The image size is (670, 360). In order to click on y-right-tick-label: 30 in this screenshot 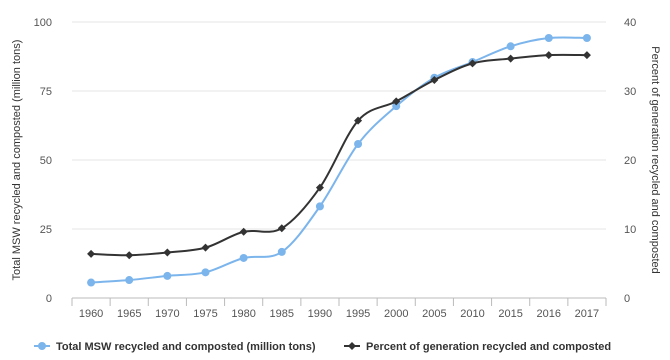, I will do `click(630, 92)`.